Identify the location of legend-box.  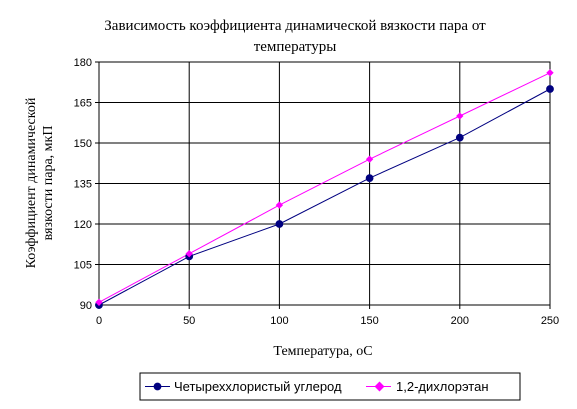
(330, 386).